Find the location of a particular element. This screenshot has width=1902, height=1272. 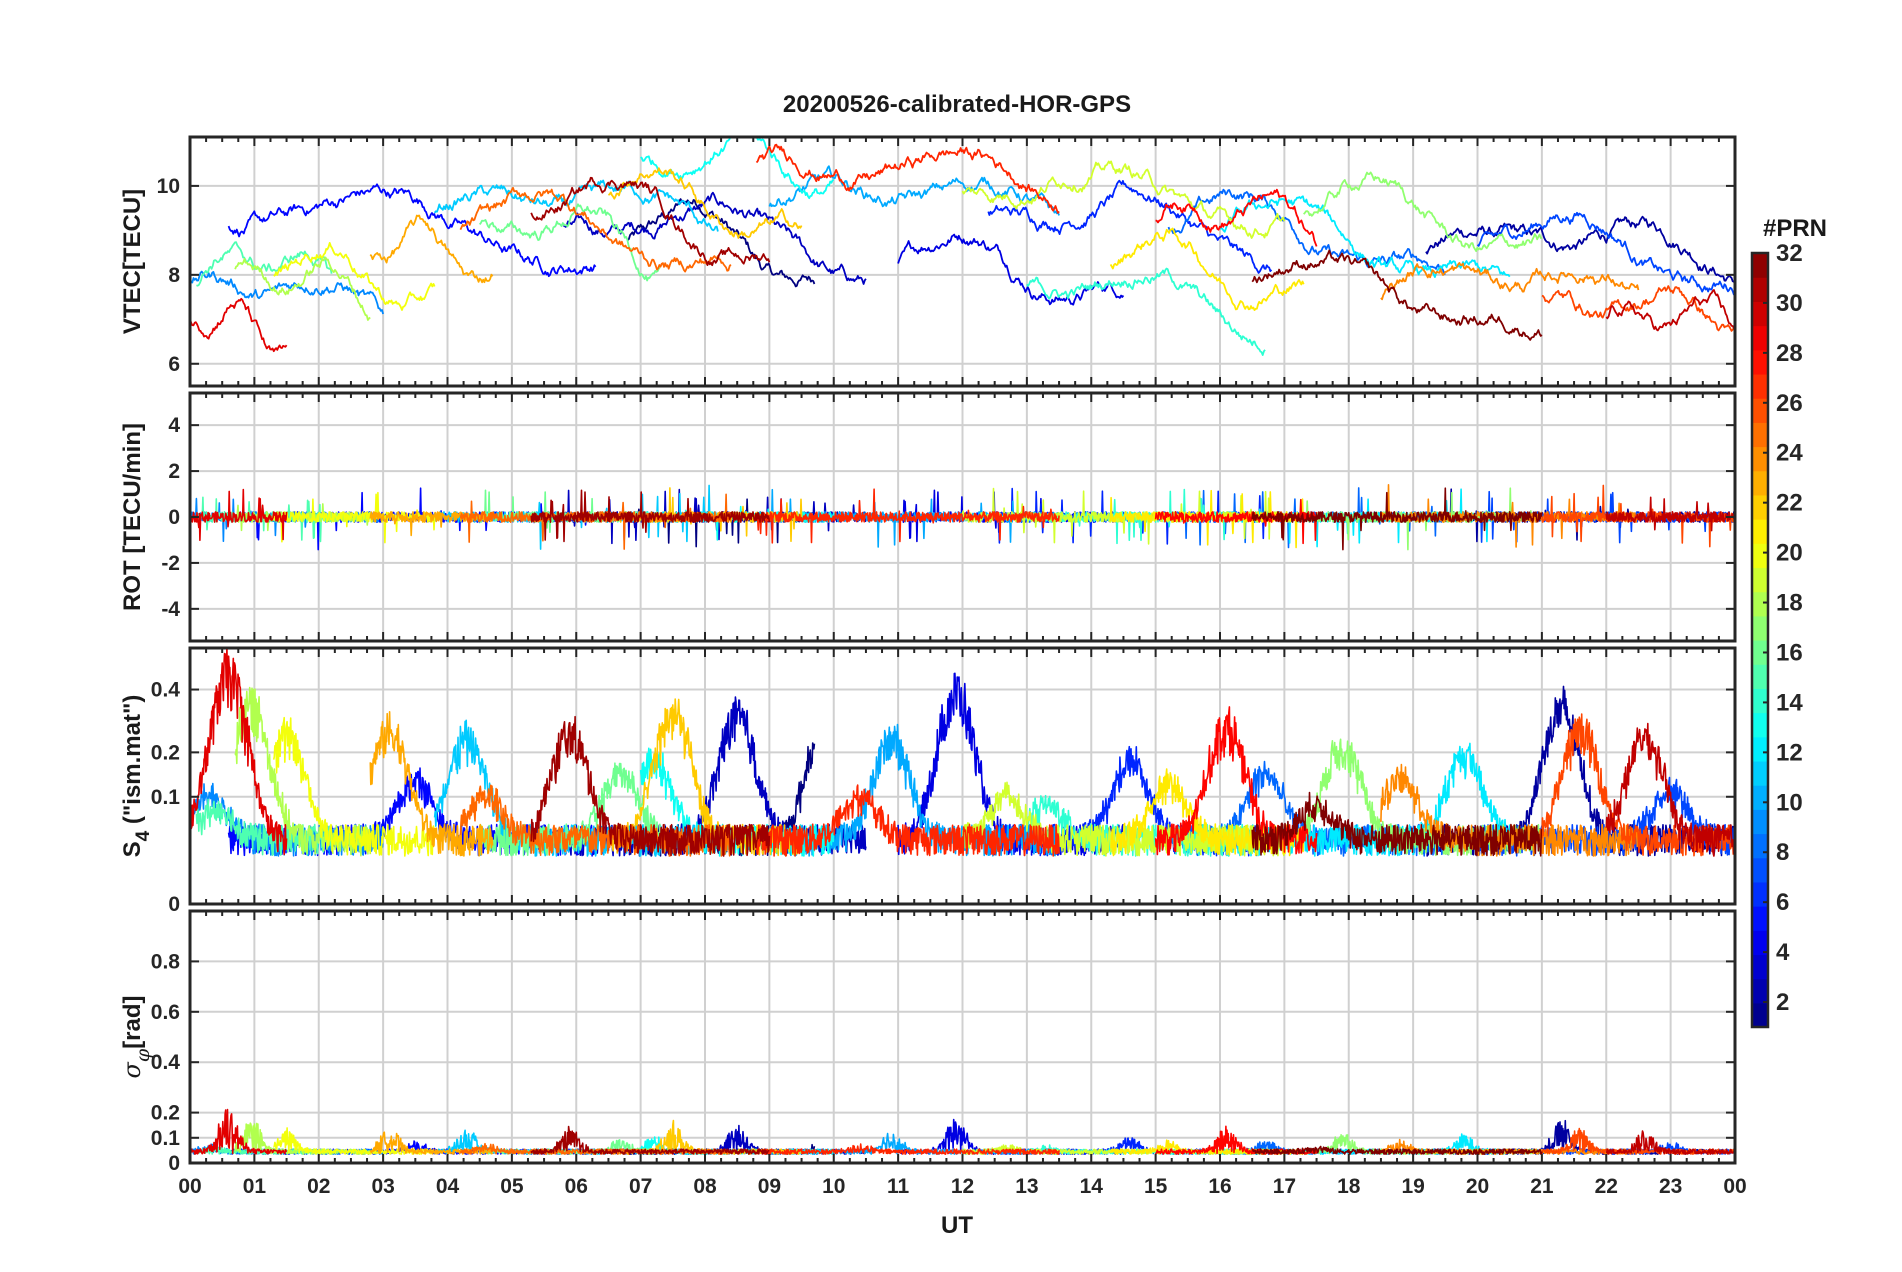

colorbar-tick-label: 4 is located at coordinates (1783, 952).